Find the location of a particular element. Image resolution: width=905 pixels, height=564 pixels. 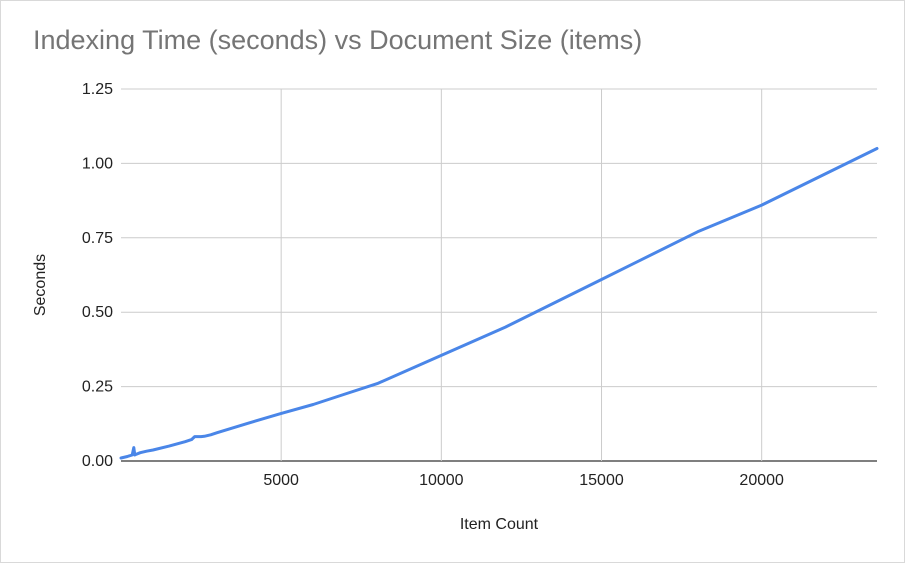

y-tick-label: 1.00 is located at coordinates (97, 163).